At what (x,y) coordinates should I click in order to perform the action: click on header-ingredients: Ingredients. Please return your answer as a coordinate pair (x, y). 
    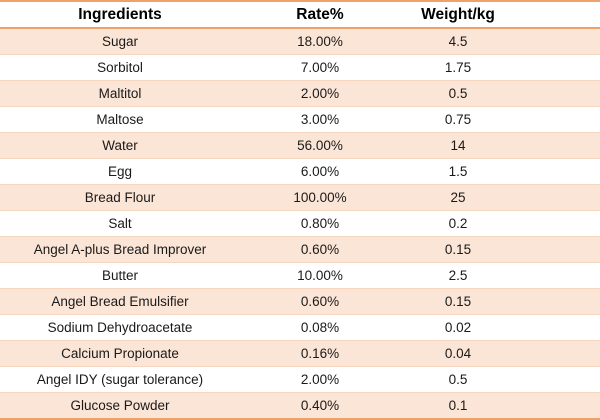
    Looking at the image, I should click on (120, 15).